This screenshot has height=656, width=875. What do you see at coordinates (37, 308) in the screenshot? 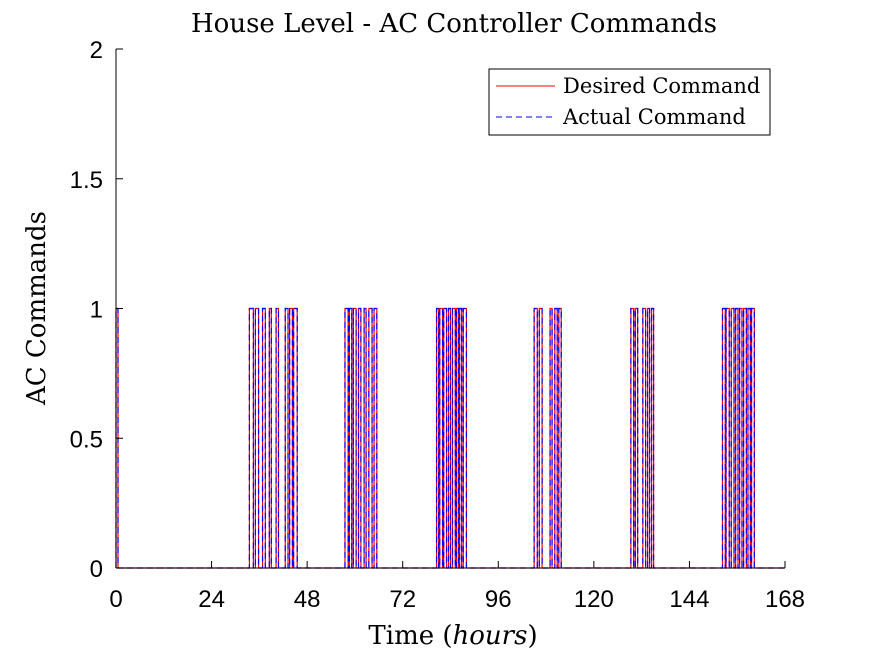
I see `y-axis-label: AC Commands` at bounding box center [37, 308].